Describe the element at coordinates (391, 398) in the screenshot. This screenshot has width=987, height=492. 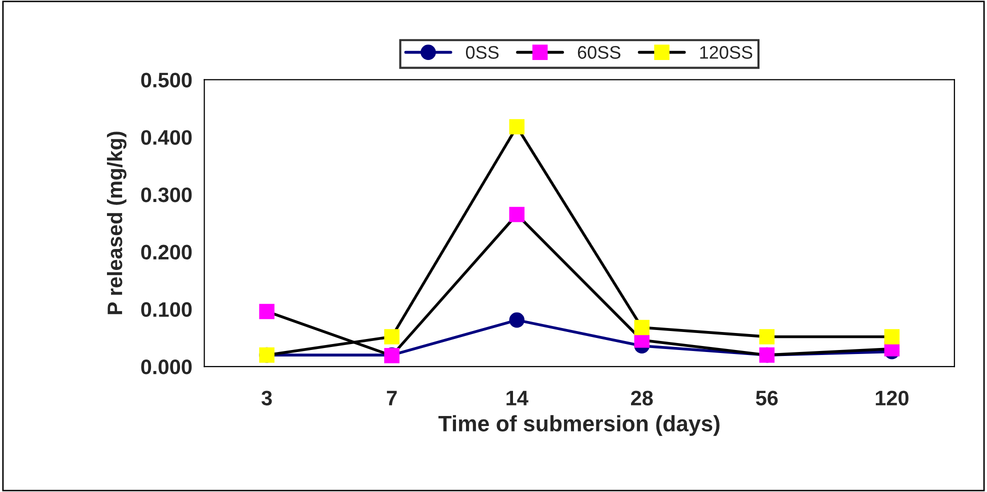
I see `x-tick-label: 7` at that location.